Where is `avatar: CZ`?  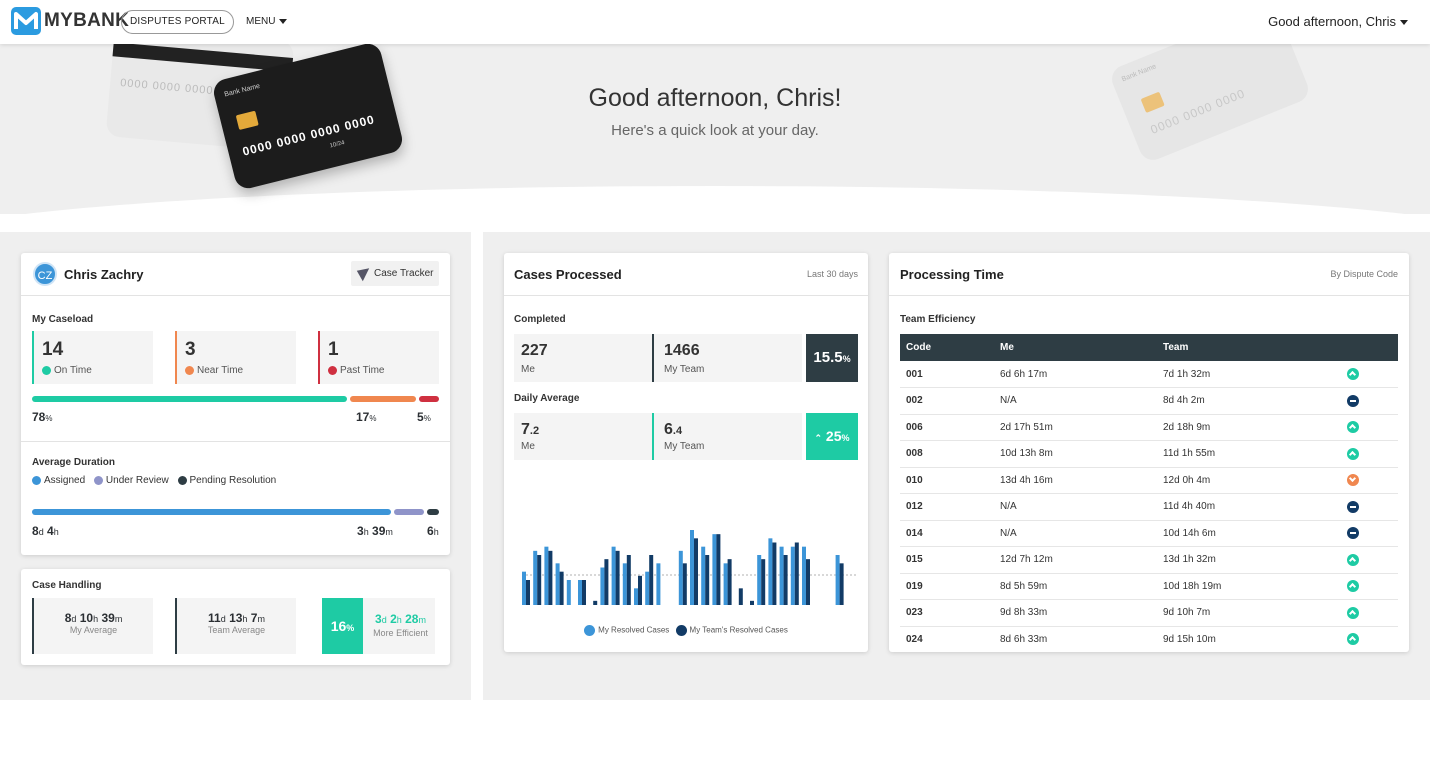
avatar: CZ is located at coordinates (45, 274).